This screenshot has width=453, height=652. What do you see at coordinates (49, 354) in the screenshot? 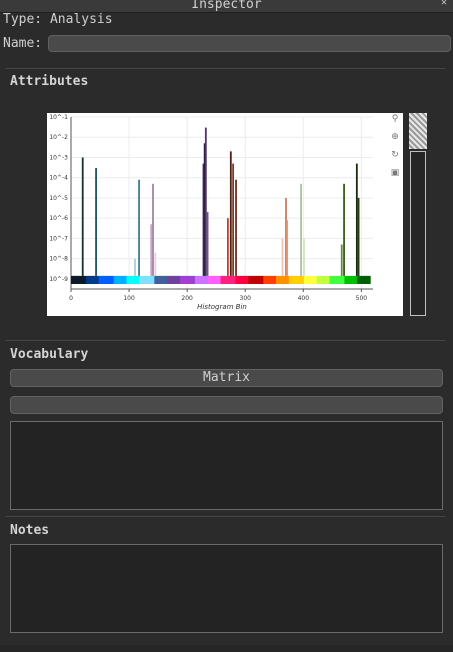
I see `vocabulary-section-title: Vocabulary` at bounding box center [49, 354].